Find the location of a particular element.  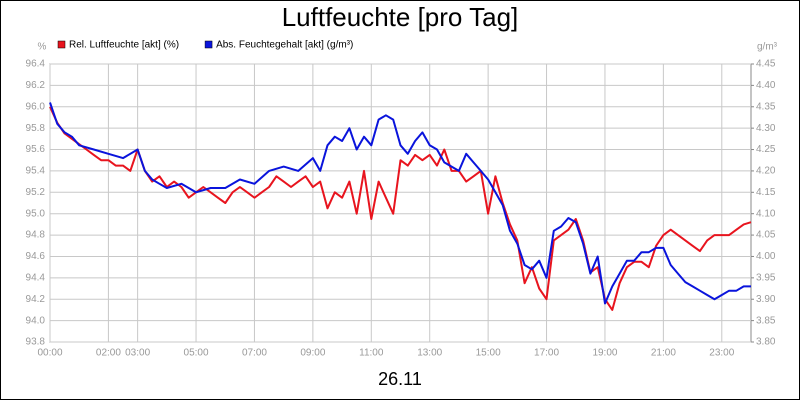

y-tick-label: 96.4 is located at coordinates (36, 64).